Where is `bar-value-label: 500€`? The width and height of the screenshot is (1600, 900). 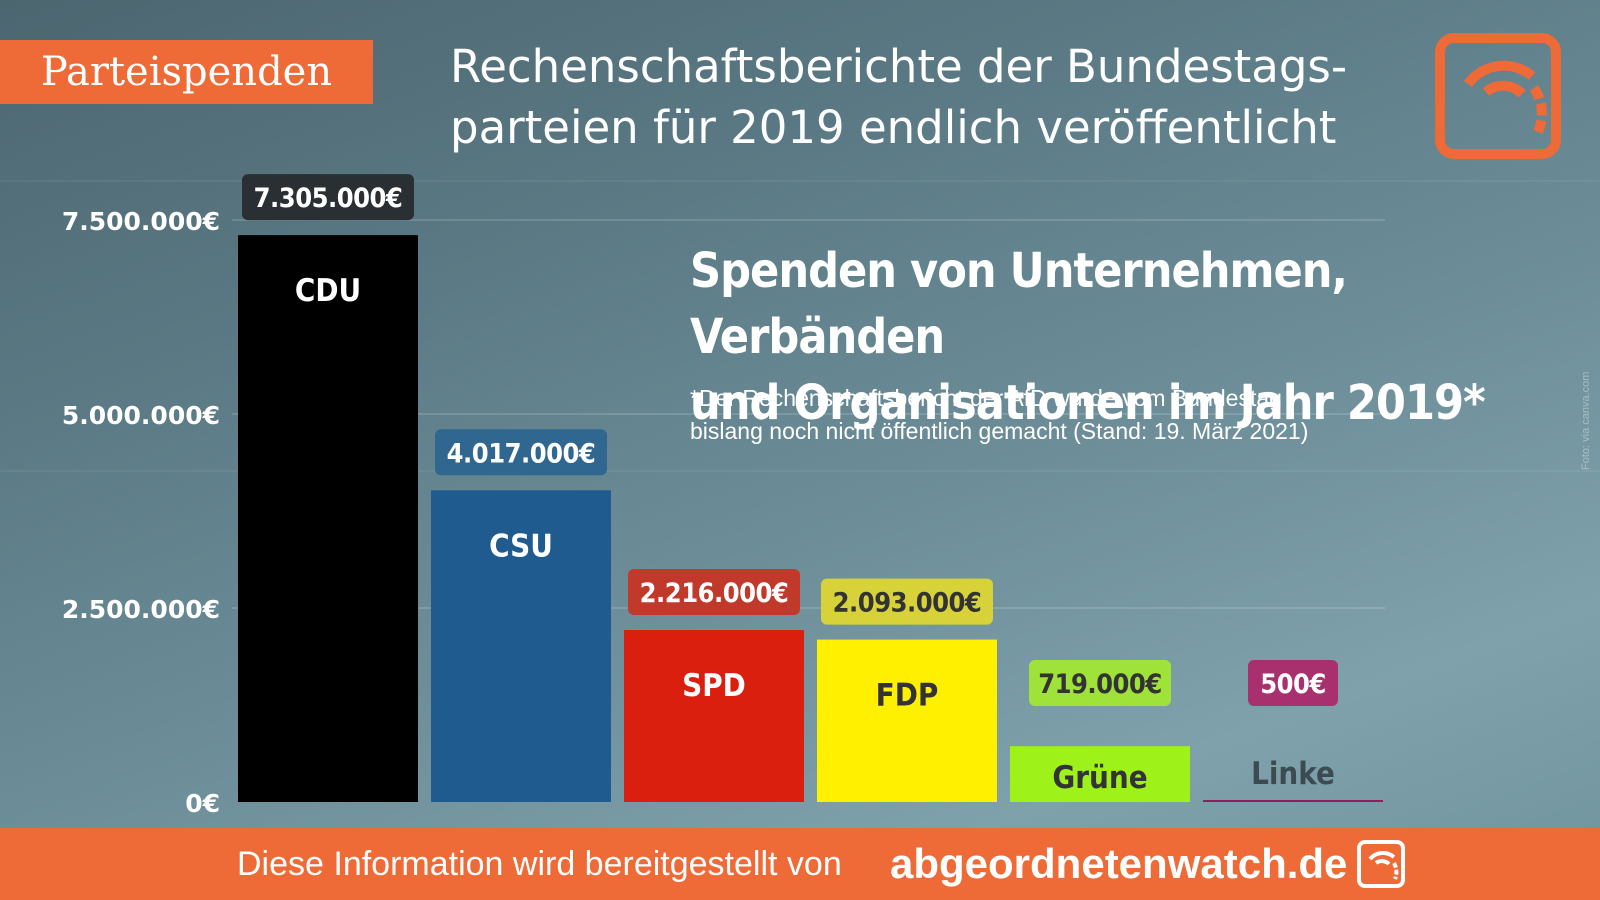 bar-value-label: 500€ is located at coordinates (1293, 684).